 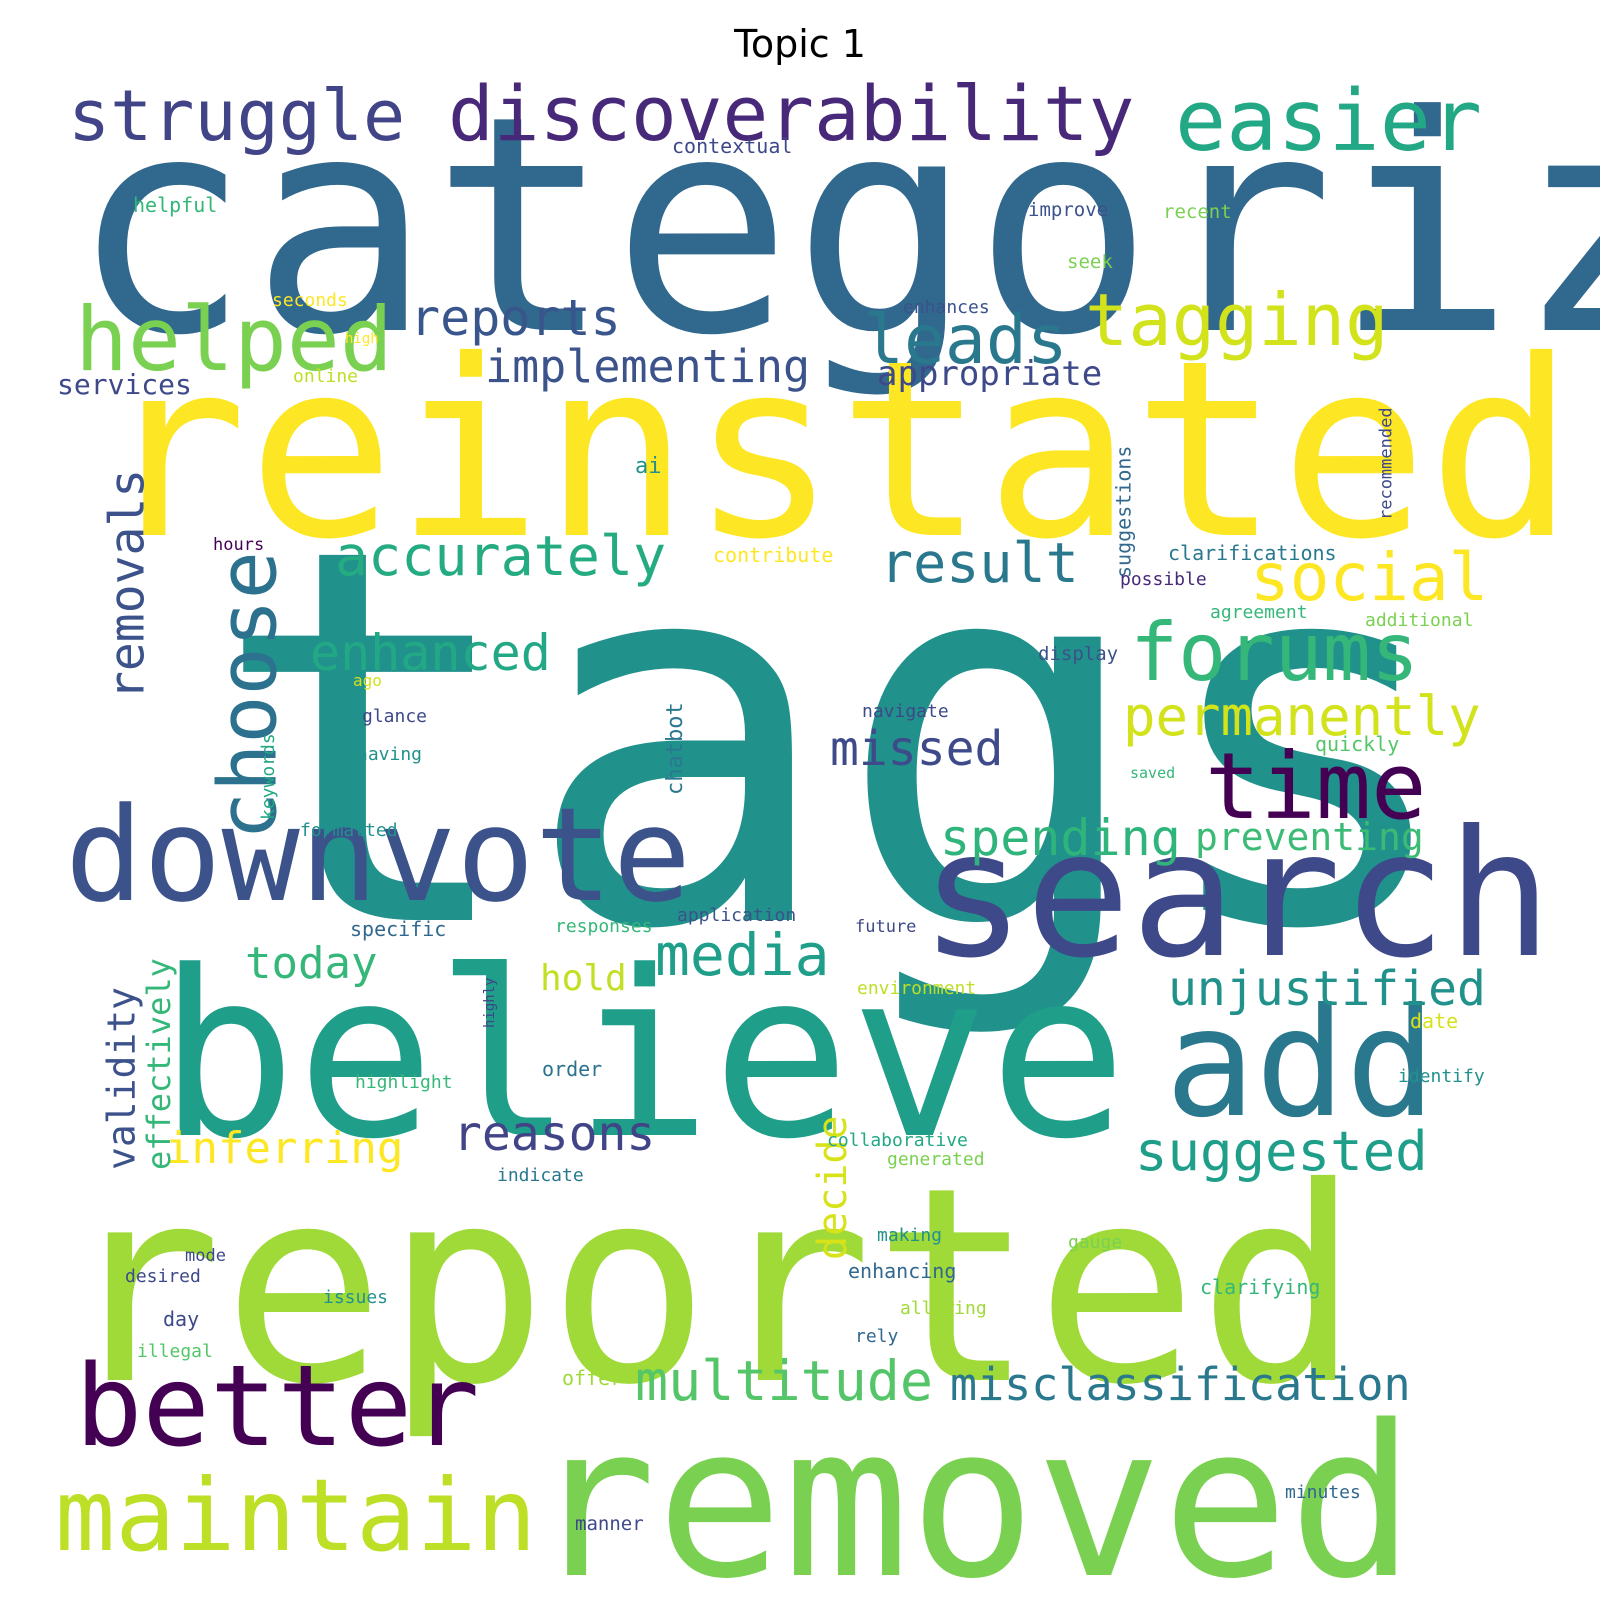 What do you see at coordinates (648, 466) in the screenshot?
I see `word-ai: ai` at bounding box center [648, 466].